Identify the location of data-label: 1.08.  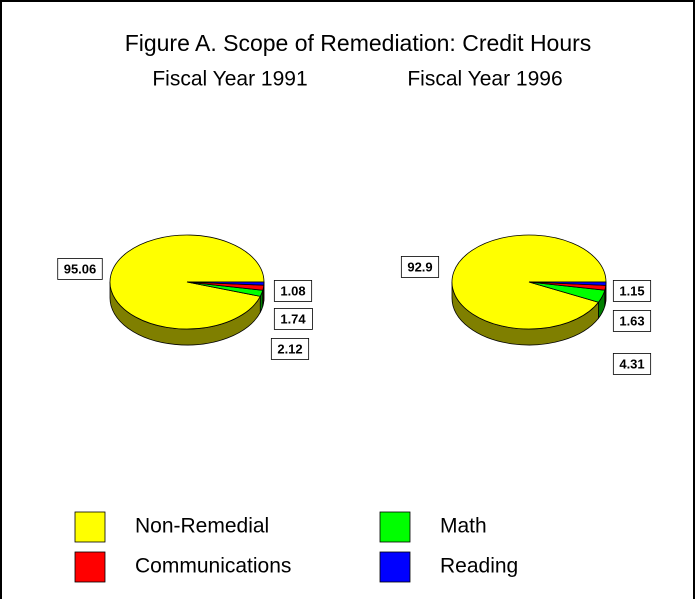
(292, 290).